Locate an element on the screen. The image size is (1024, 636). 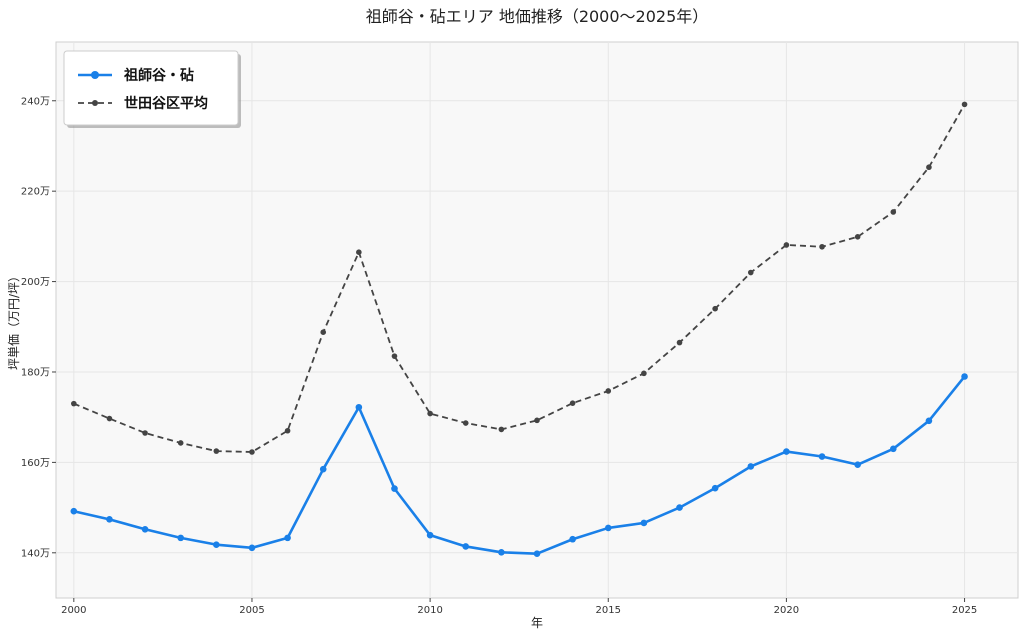
y-tick-label: 140万 is located at coordinates (35, 553).